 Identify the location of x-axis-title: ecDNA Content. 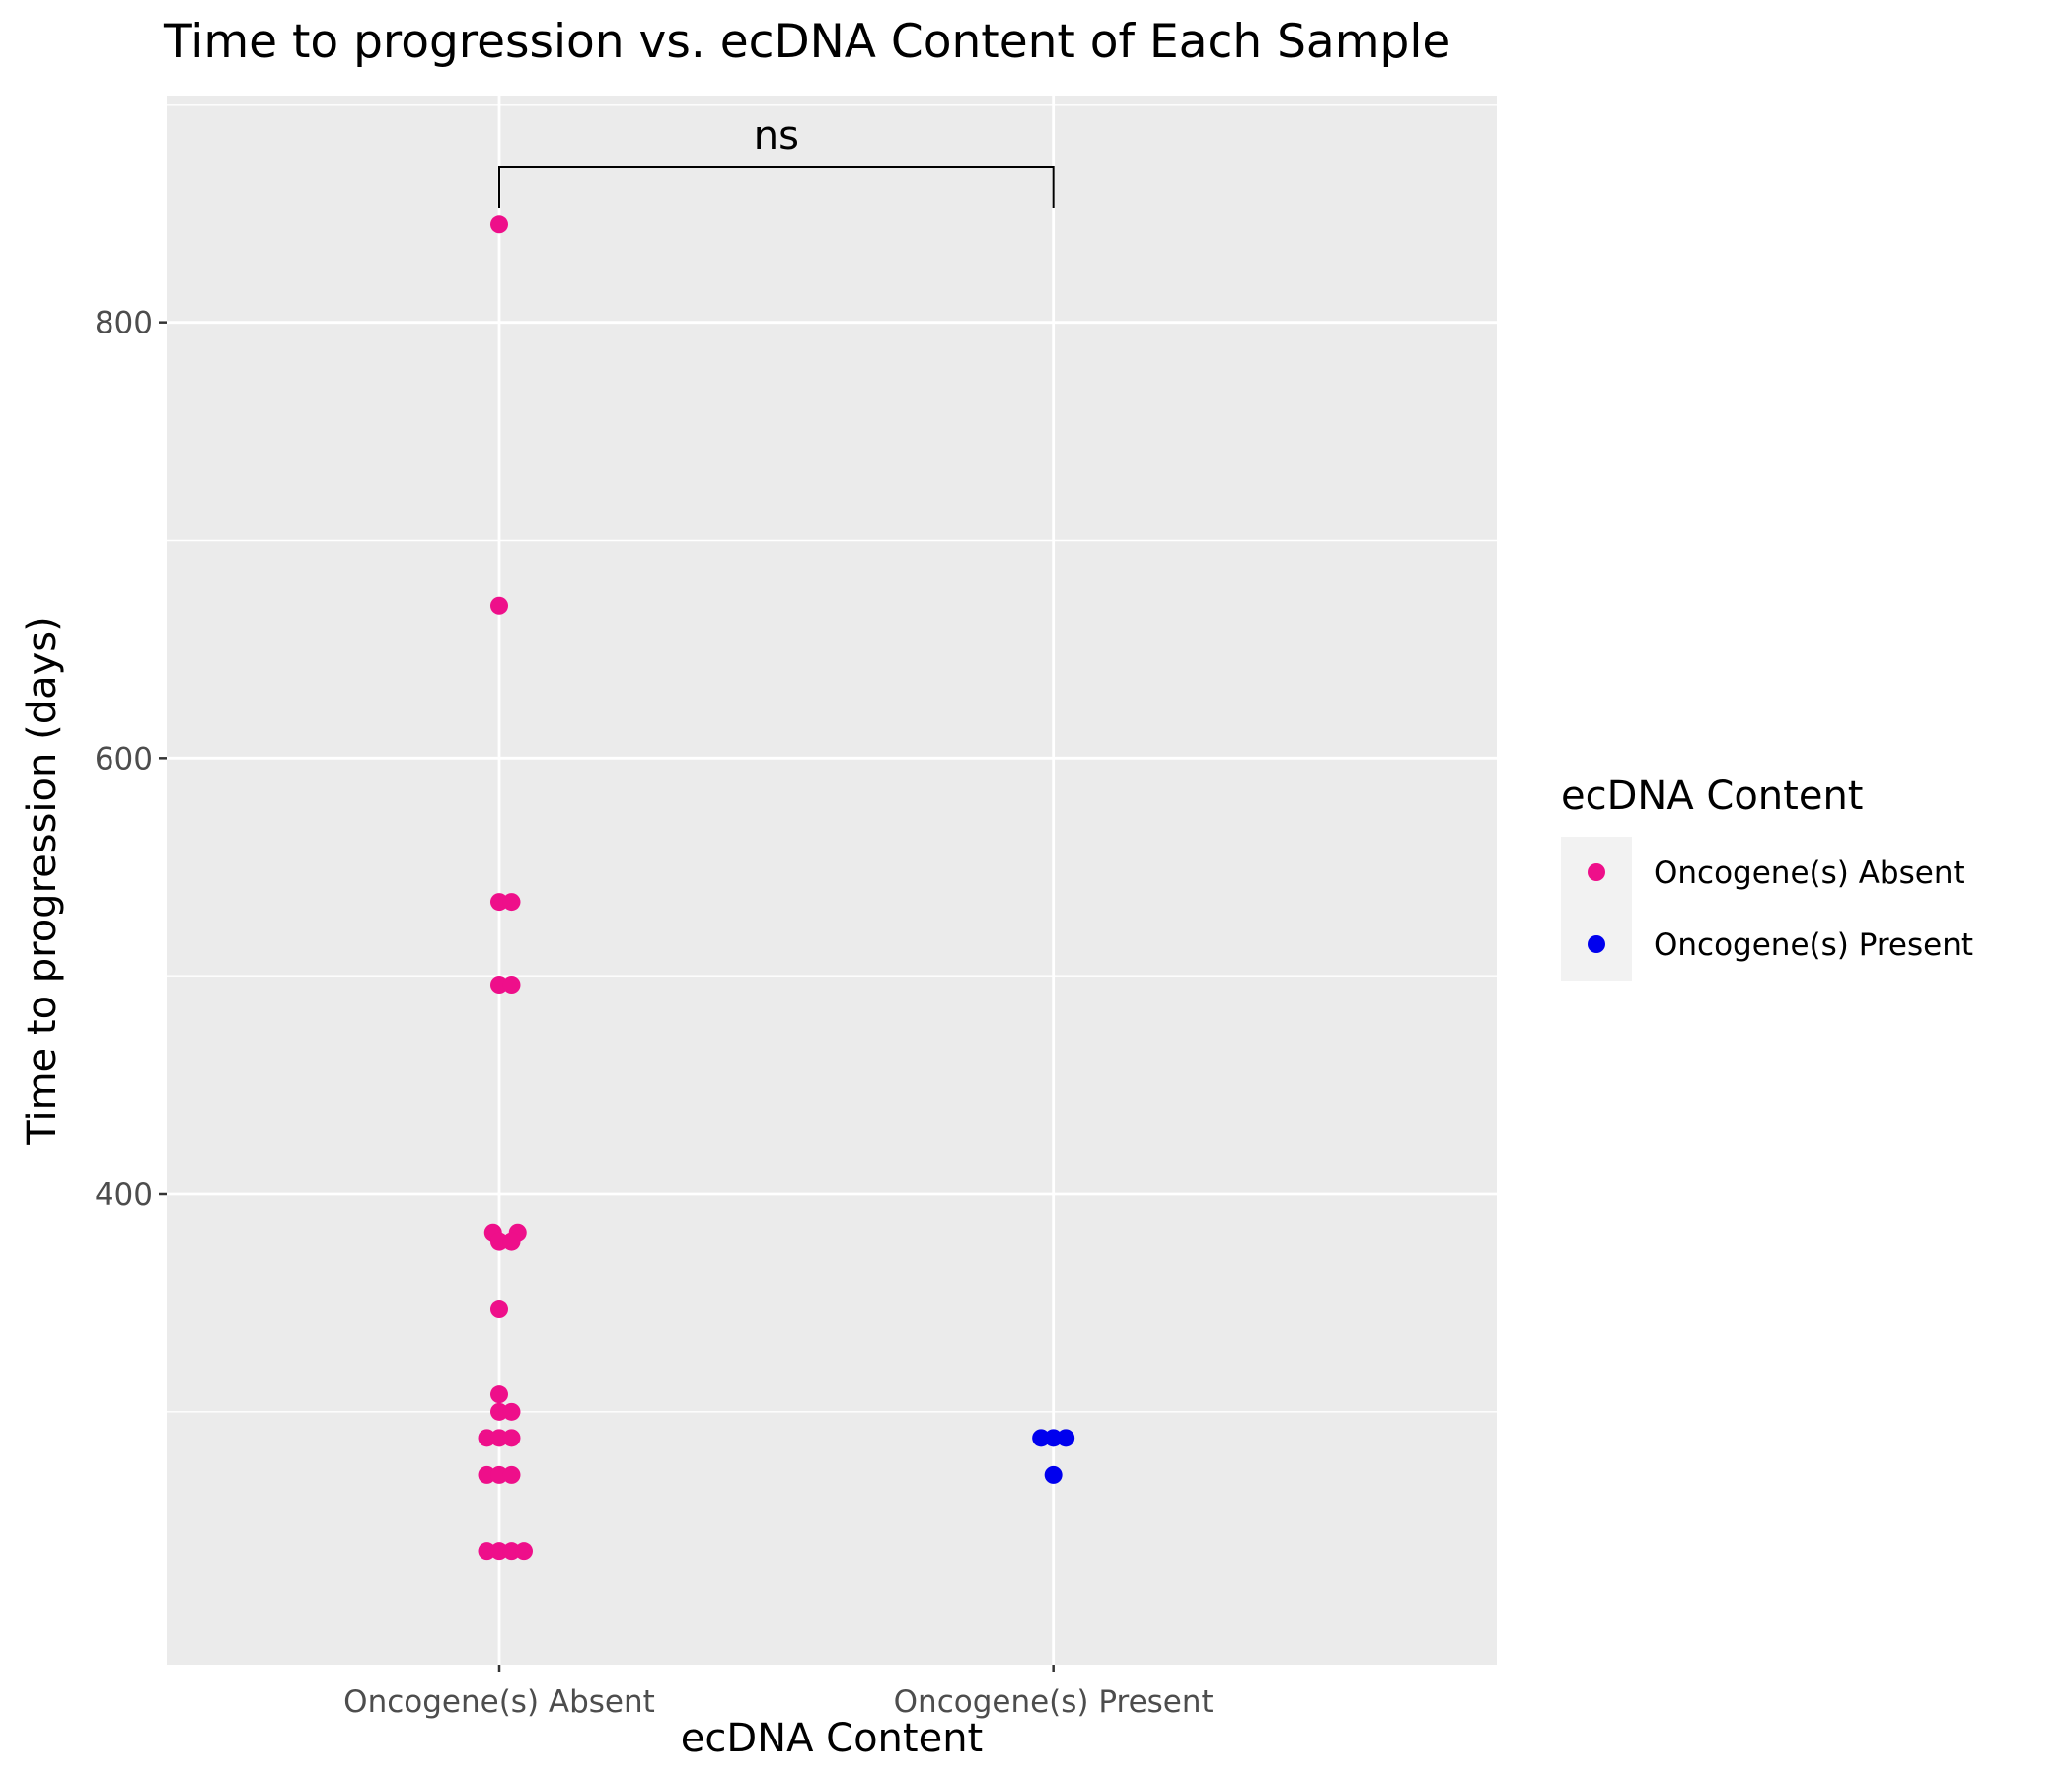
(832, 1739).